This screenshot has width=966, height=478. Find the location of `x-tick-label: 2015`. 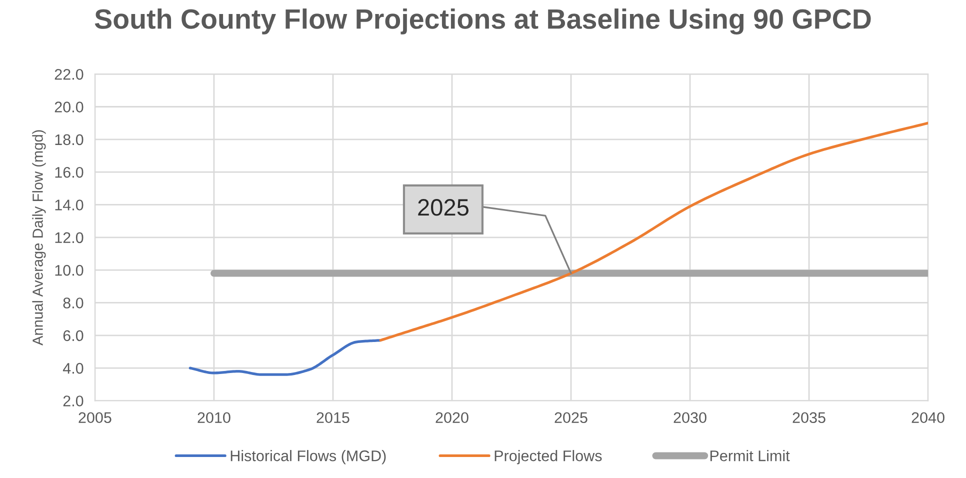

x-tick-label: 2015 is located at coordinates (333, 418).